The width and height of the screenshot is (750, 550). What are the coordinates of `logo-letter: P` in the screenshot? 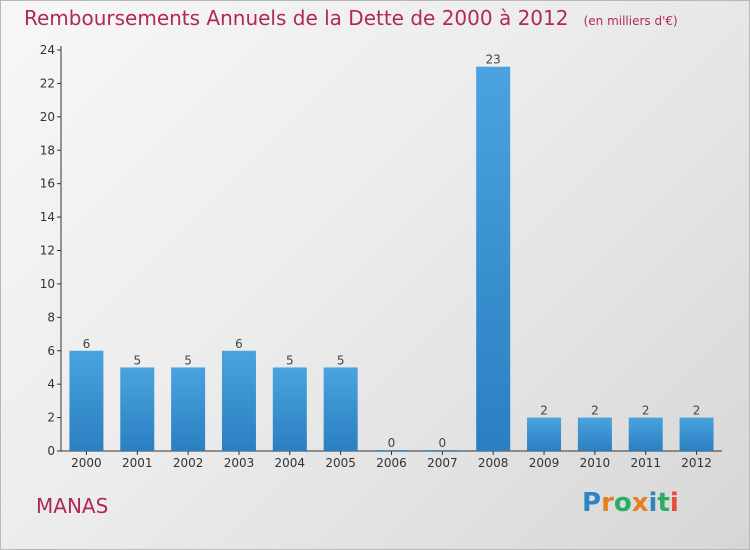 It's located at (592, 503).